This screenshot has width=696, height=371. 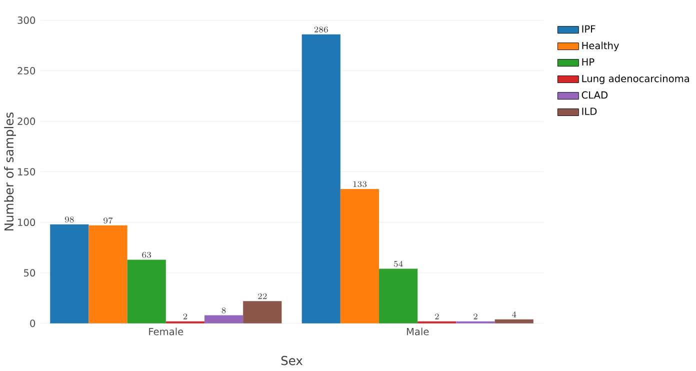 What do you see at coordinates (292, 361) in the screenshot?
I see `x-axis-title: Sex` at bounding box center [292, 361].